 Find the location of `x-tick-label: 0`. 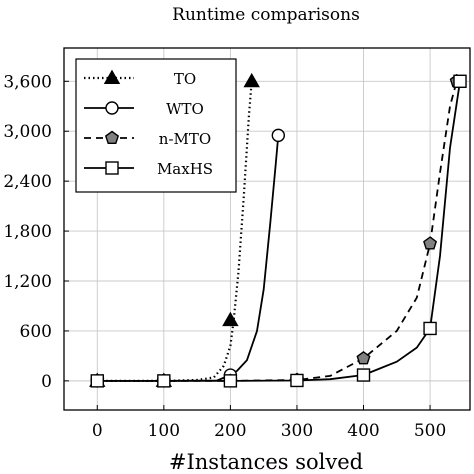

x-tick-label: 0 is located at coordinates (97, 431).